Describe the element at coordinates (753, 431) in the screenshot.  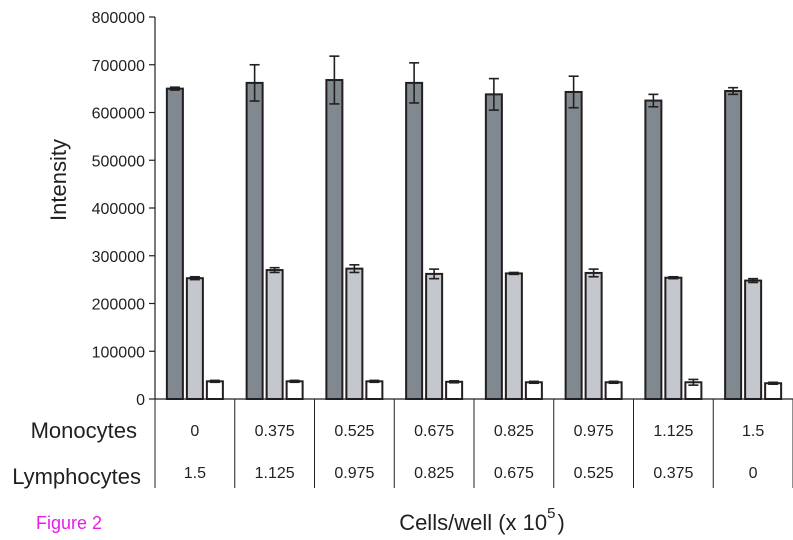
I see `monocytes-value: 1.5` at that location.